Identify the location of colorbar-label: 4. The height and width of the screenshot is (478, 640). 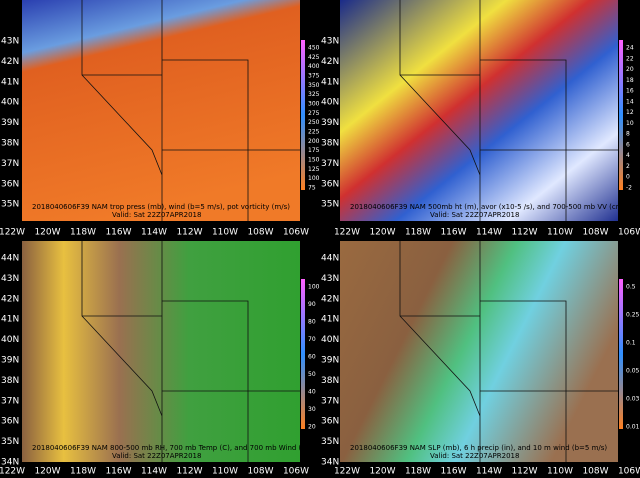
(628, 155).